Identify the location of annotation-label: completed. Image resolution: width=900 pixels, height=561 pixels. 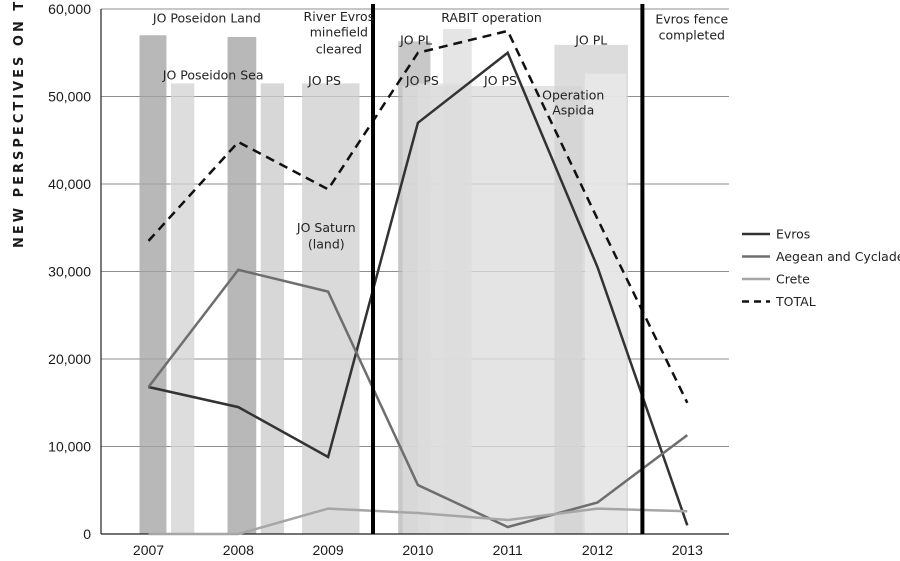
(692, 34).